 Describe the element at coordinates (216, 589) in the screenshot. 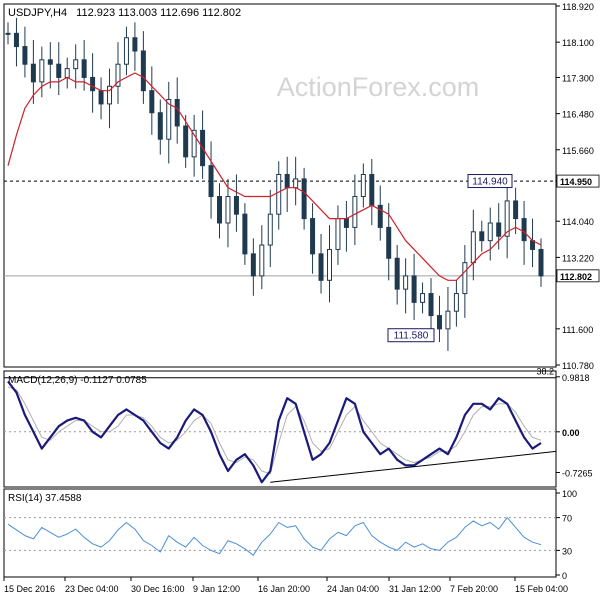

I see `time-tick-label: 9 Jan 12:00` at that location.